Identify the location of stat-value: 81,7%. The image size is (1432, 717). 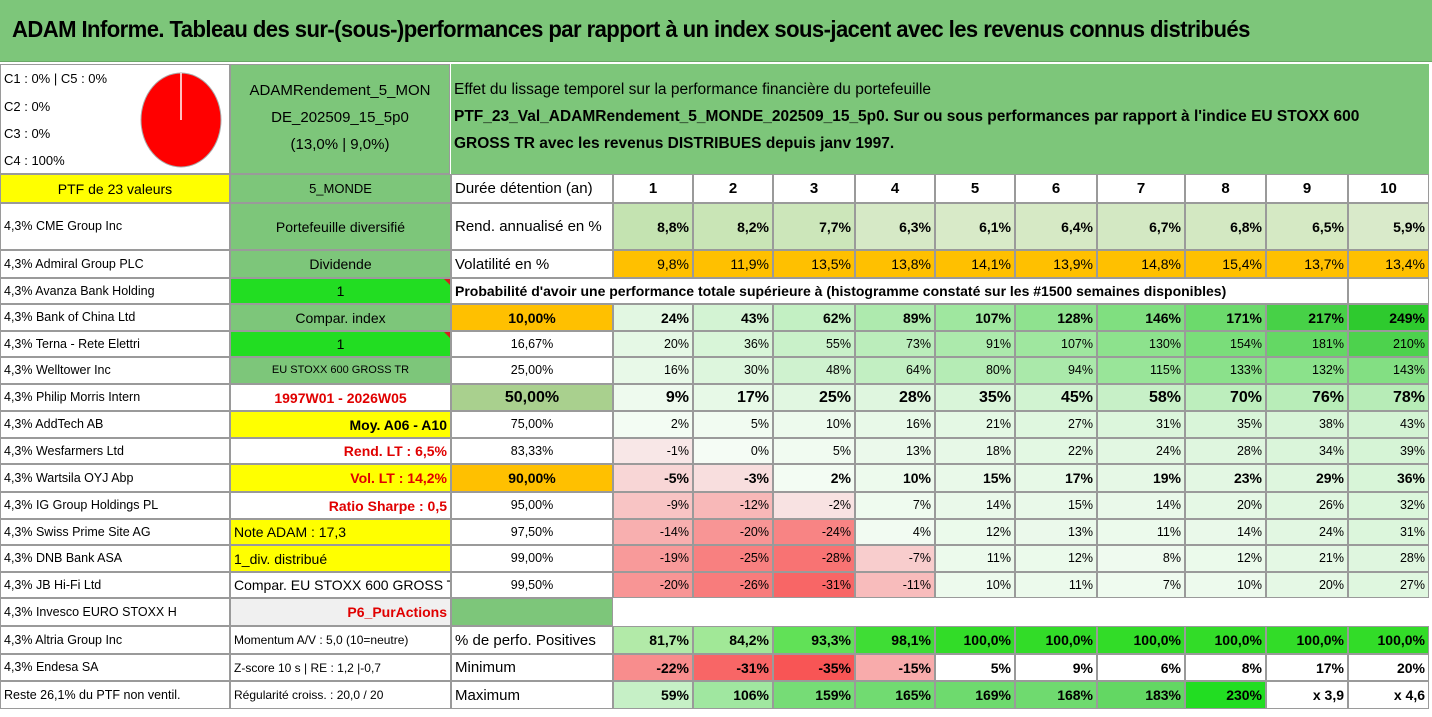
(653, 640).